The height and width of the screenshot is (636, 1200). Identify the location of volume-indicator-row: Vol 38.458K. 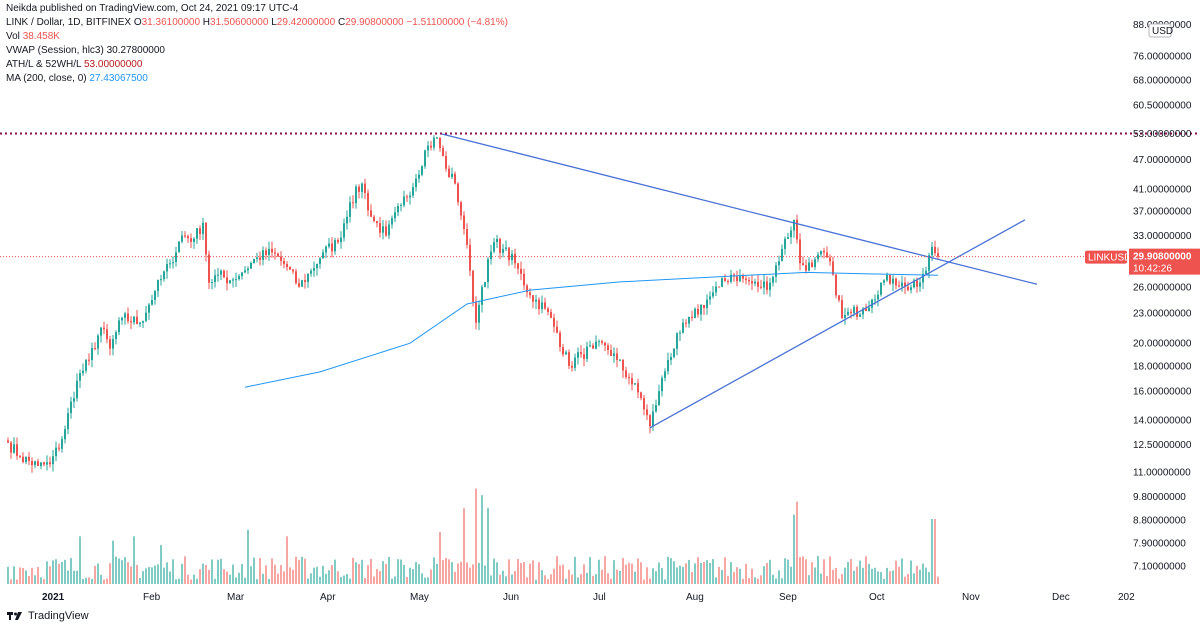
(257, 37).